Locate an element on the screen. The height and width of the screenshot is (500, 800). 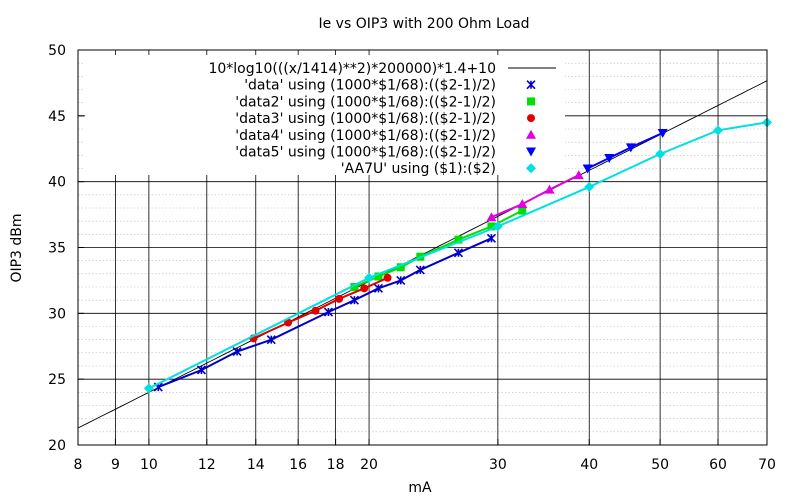
y-tick-label: 40 is located at coordinates (57, 183).